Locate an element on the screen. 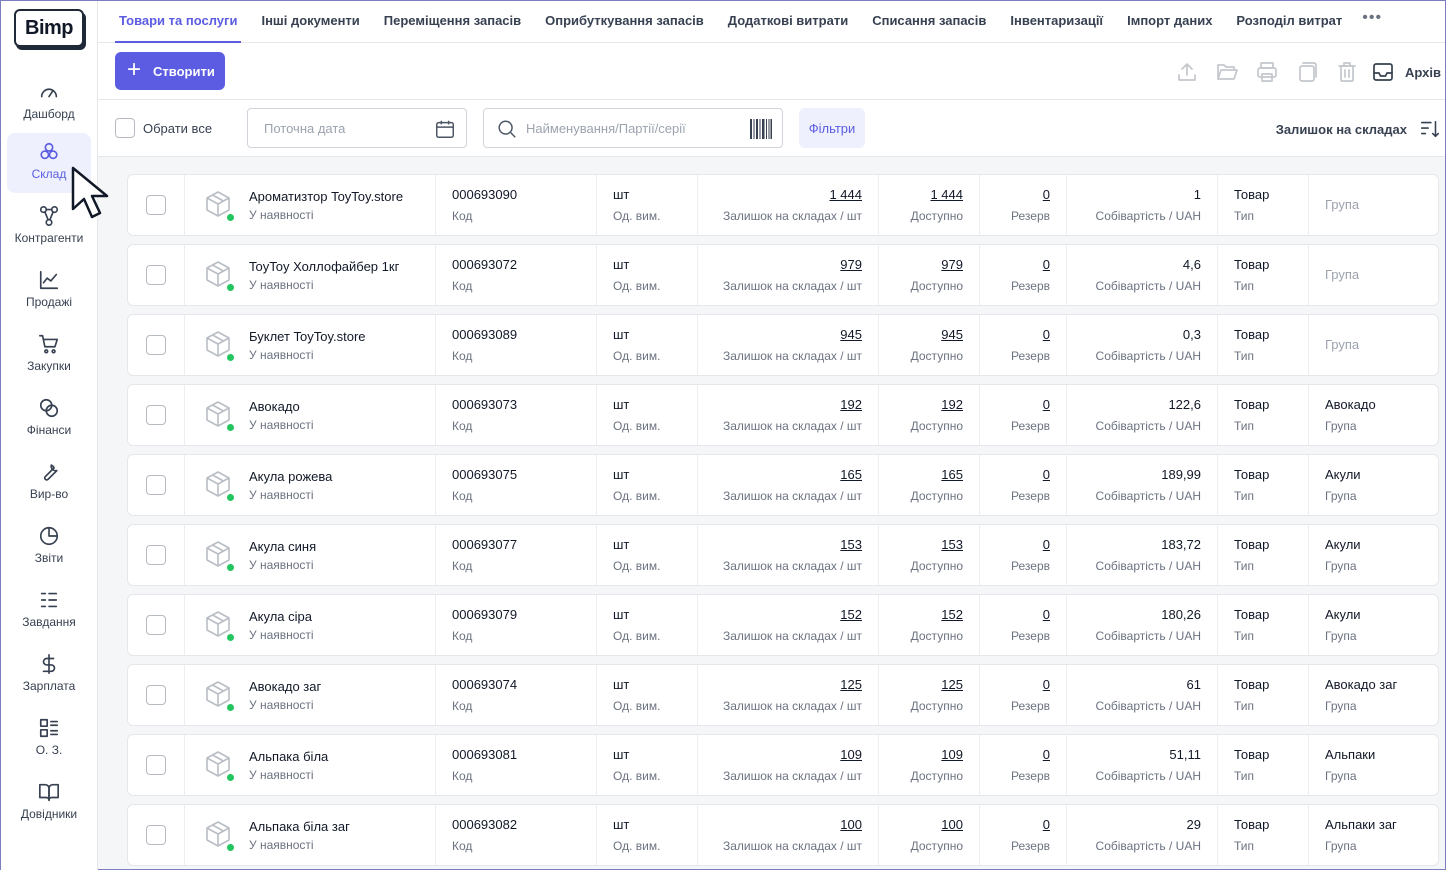 This screenshot has height=870, width=1446. available-value-link: 192 is located at coordinates (952, 404).